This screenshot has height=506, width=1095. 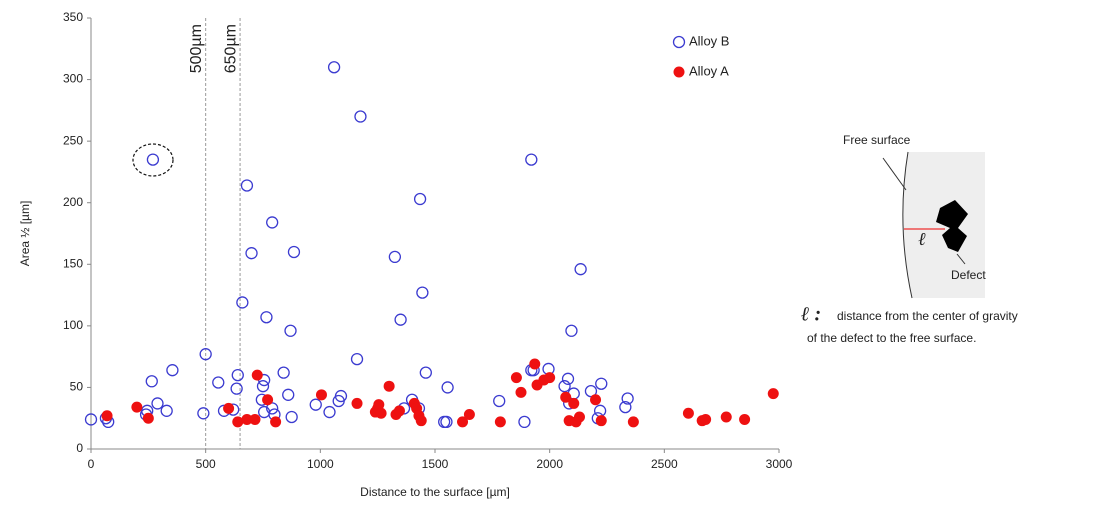 What do you see at coordinates (709, 70) in the screenshot?
I see `legend-label: Alloy A` at bounding box center [709, 70].